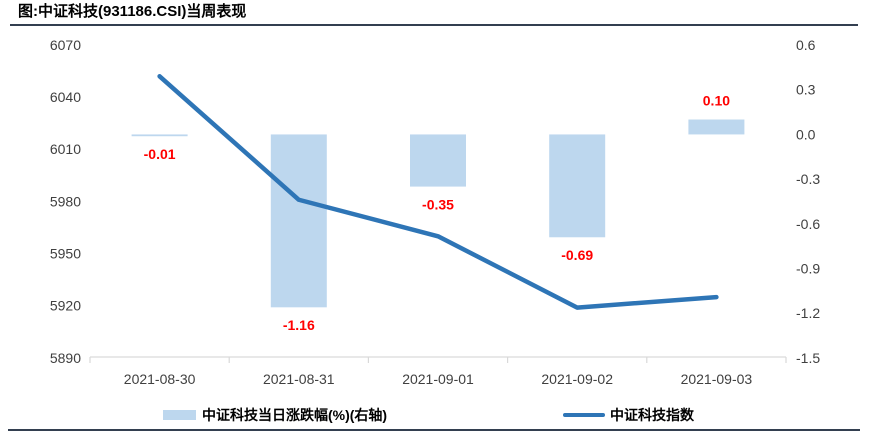  I want to click on bar-series-swatch, so click(179, 415).